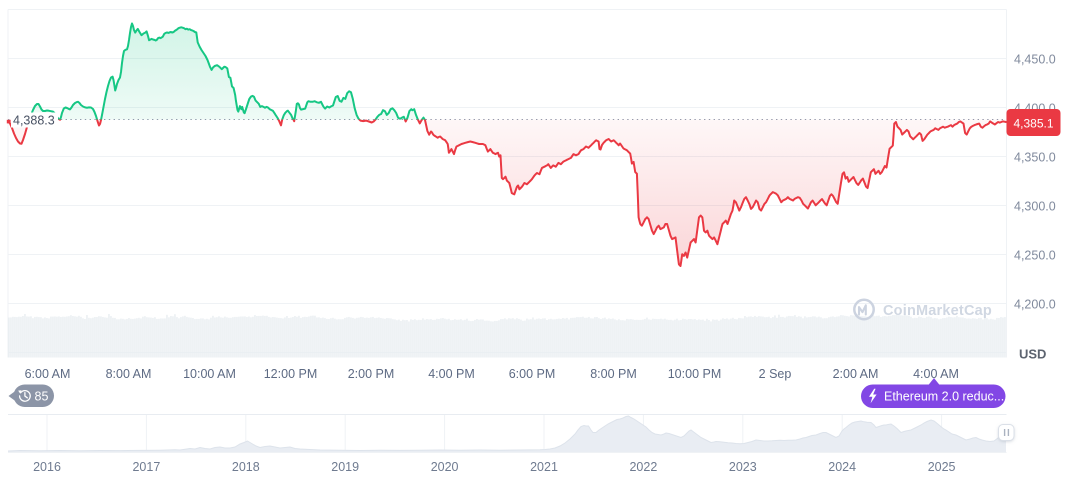 The width and height of the screenshot is (1072, 482). What do you see at coordinates (1035, 255) in the screenshot?
I see `svg-text: 4,250.0` at bounding box center [1035, 255].